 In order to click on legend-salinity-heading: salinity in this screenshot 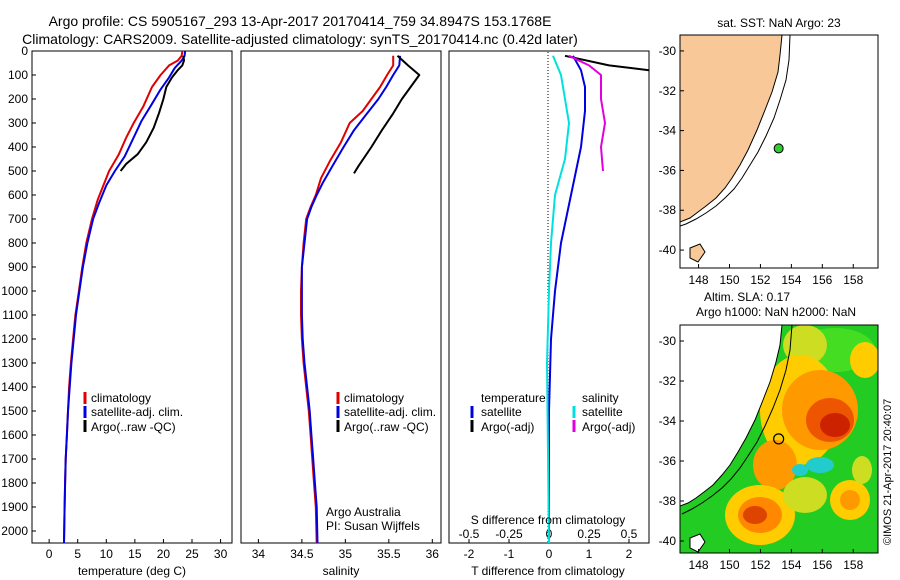, I will do `click(600, 398)`.